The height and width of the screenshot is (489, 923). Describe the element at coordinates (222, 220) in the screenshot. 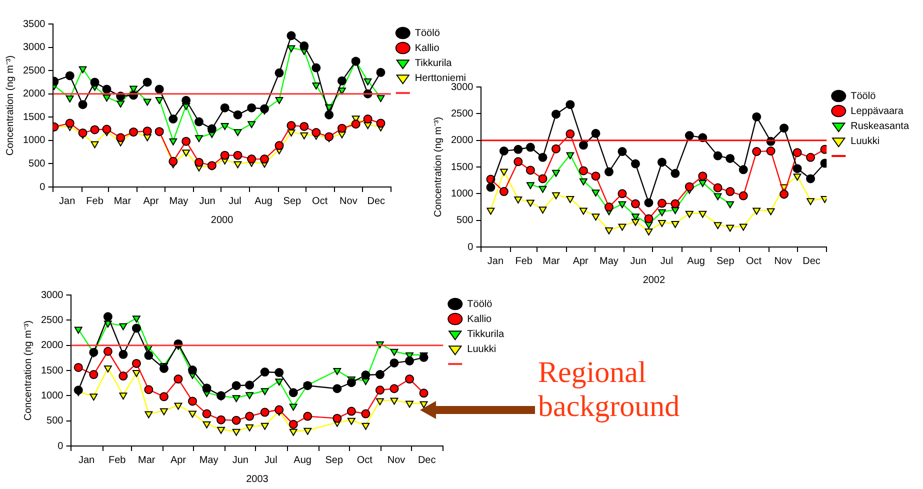

I see `x-axis-title: 2000` at that location.